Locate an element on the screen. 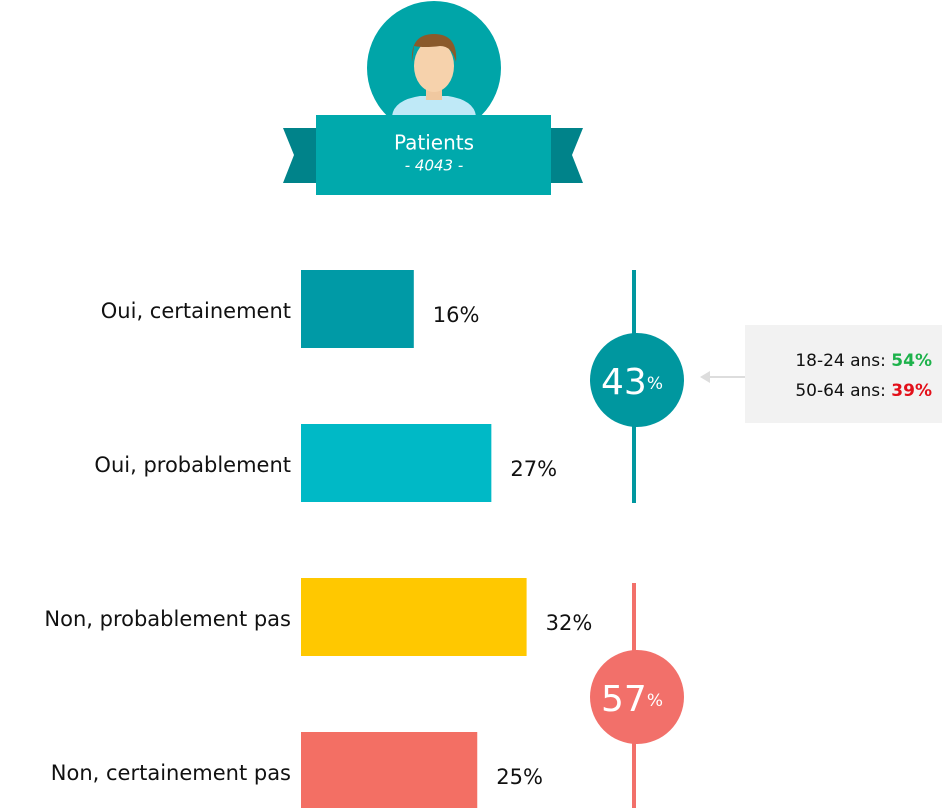 The image size is (942, 808). value-label: 16% is located at coordinates (456, 315).